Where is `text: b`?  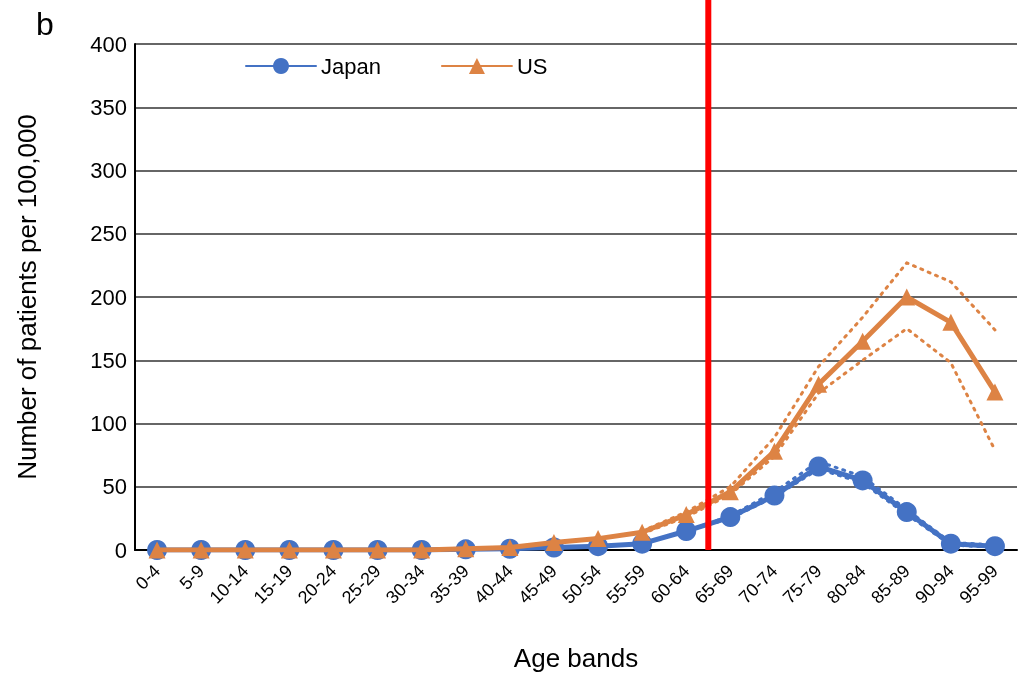
text: b is located at coordinates (45, 24).